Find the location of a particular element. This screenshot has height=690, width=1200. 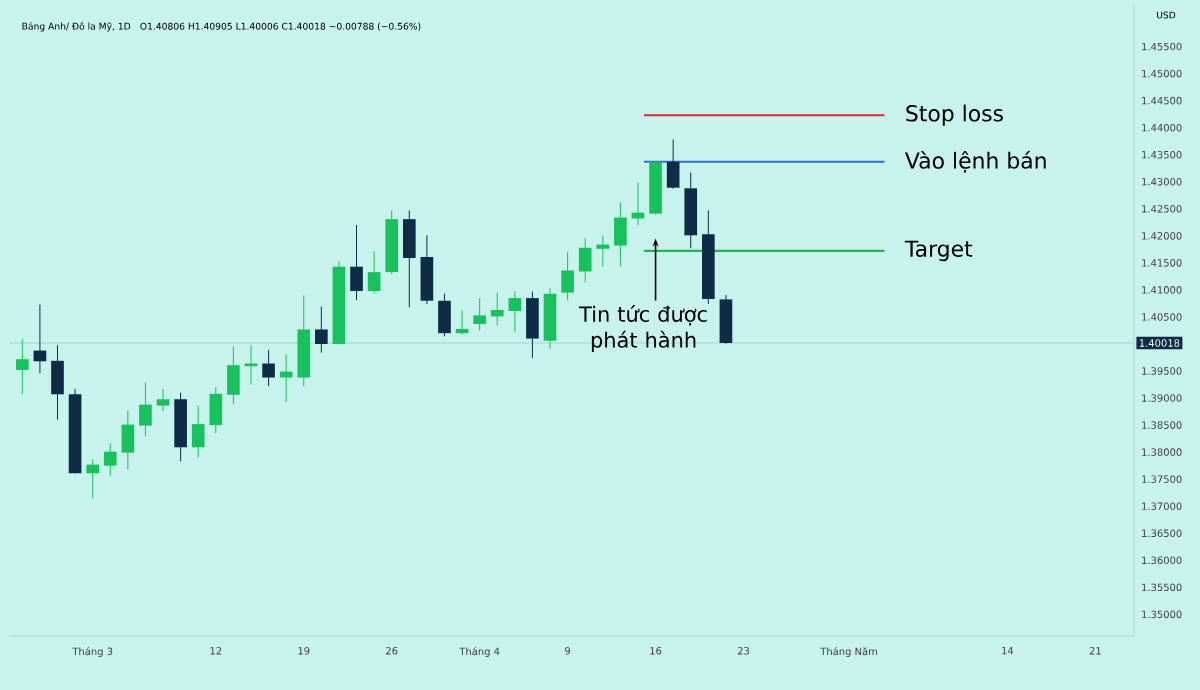

annotation: Tin tức được phát hành is located at coordinates (643, 328).